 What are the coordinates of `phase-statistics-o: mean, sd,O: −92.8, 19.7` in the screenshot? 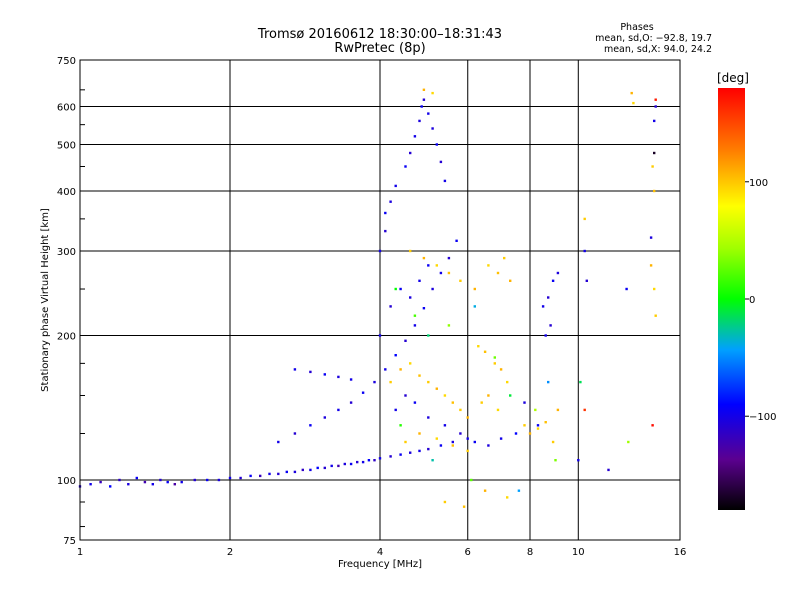 It's located at (653, 38).